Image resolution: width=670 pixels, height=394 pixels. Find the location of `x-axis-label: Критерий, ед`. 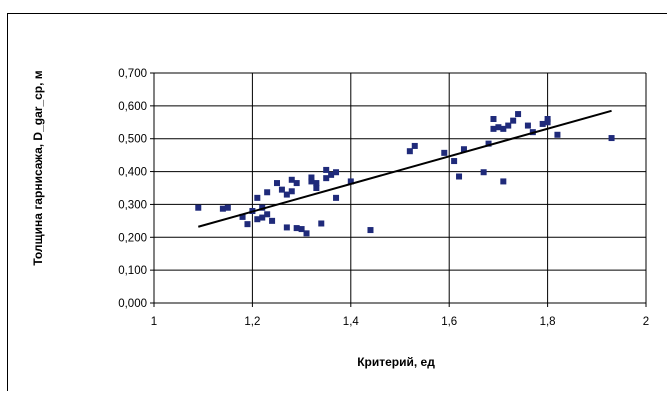

x-axis-label: Критерий, ед is located at coordinates (396, 362).